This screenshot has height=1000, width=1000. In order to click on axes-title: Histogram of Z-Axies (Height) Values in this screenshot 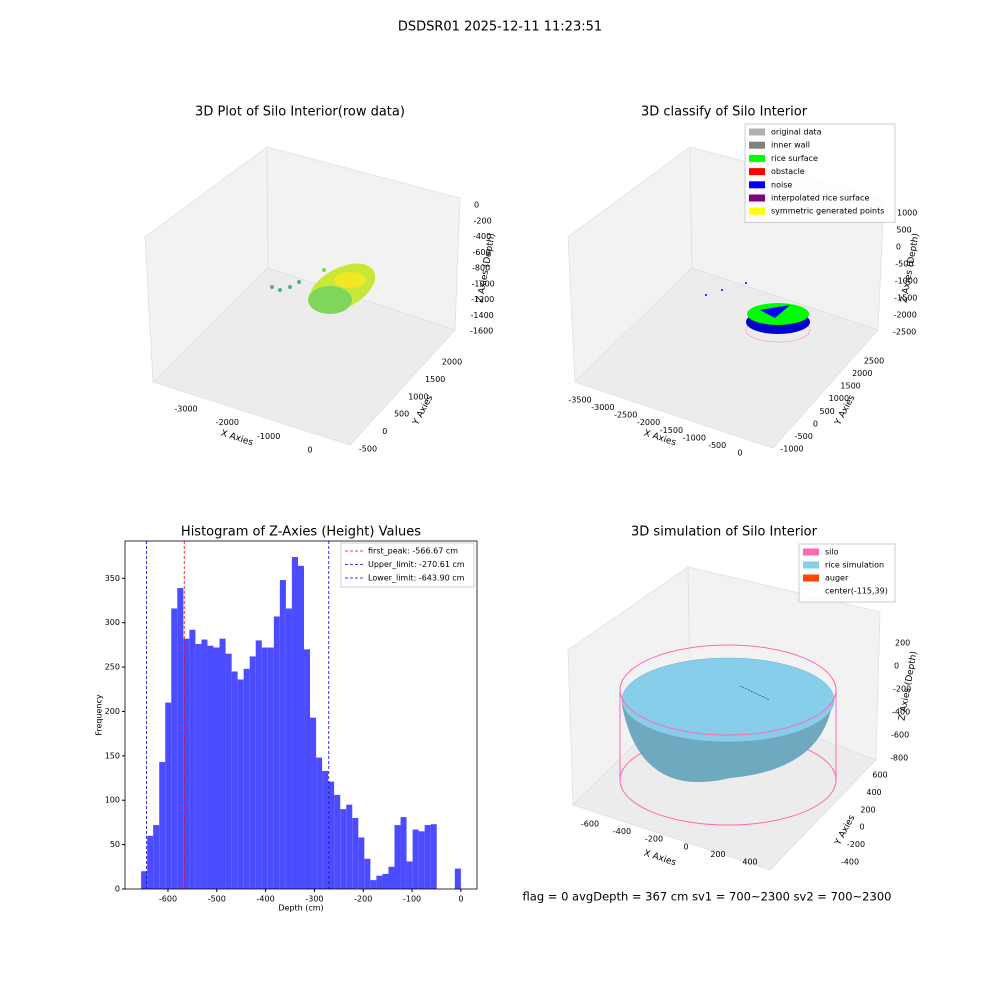, I will do `click(301, 532)`.